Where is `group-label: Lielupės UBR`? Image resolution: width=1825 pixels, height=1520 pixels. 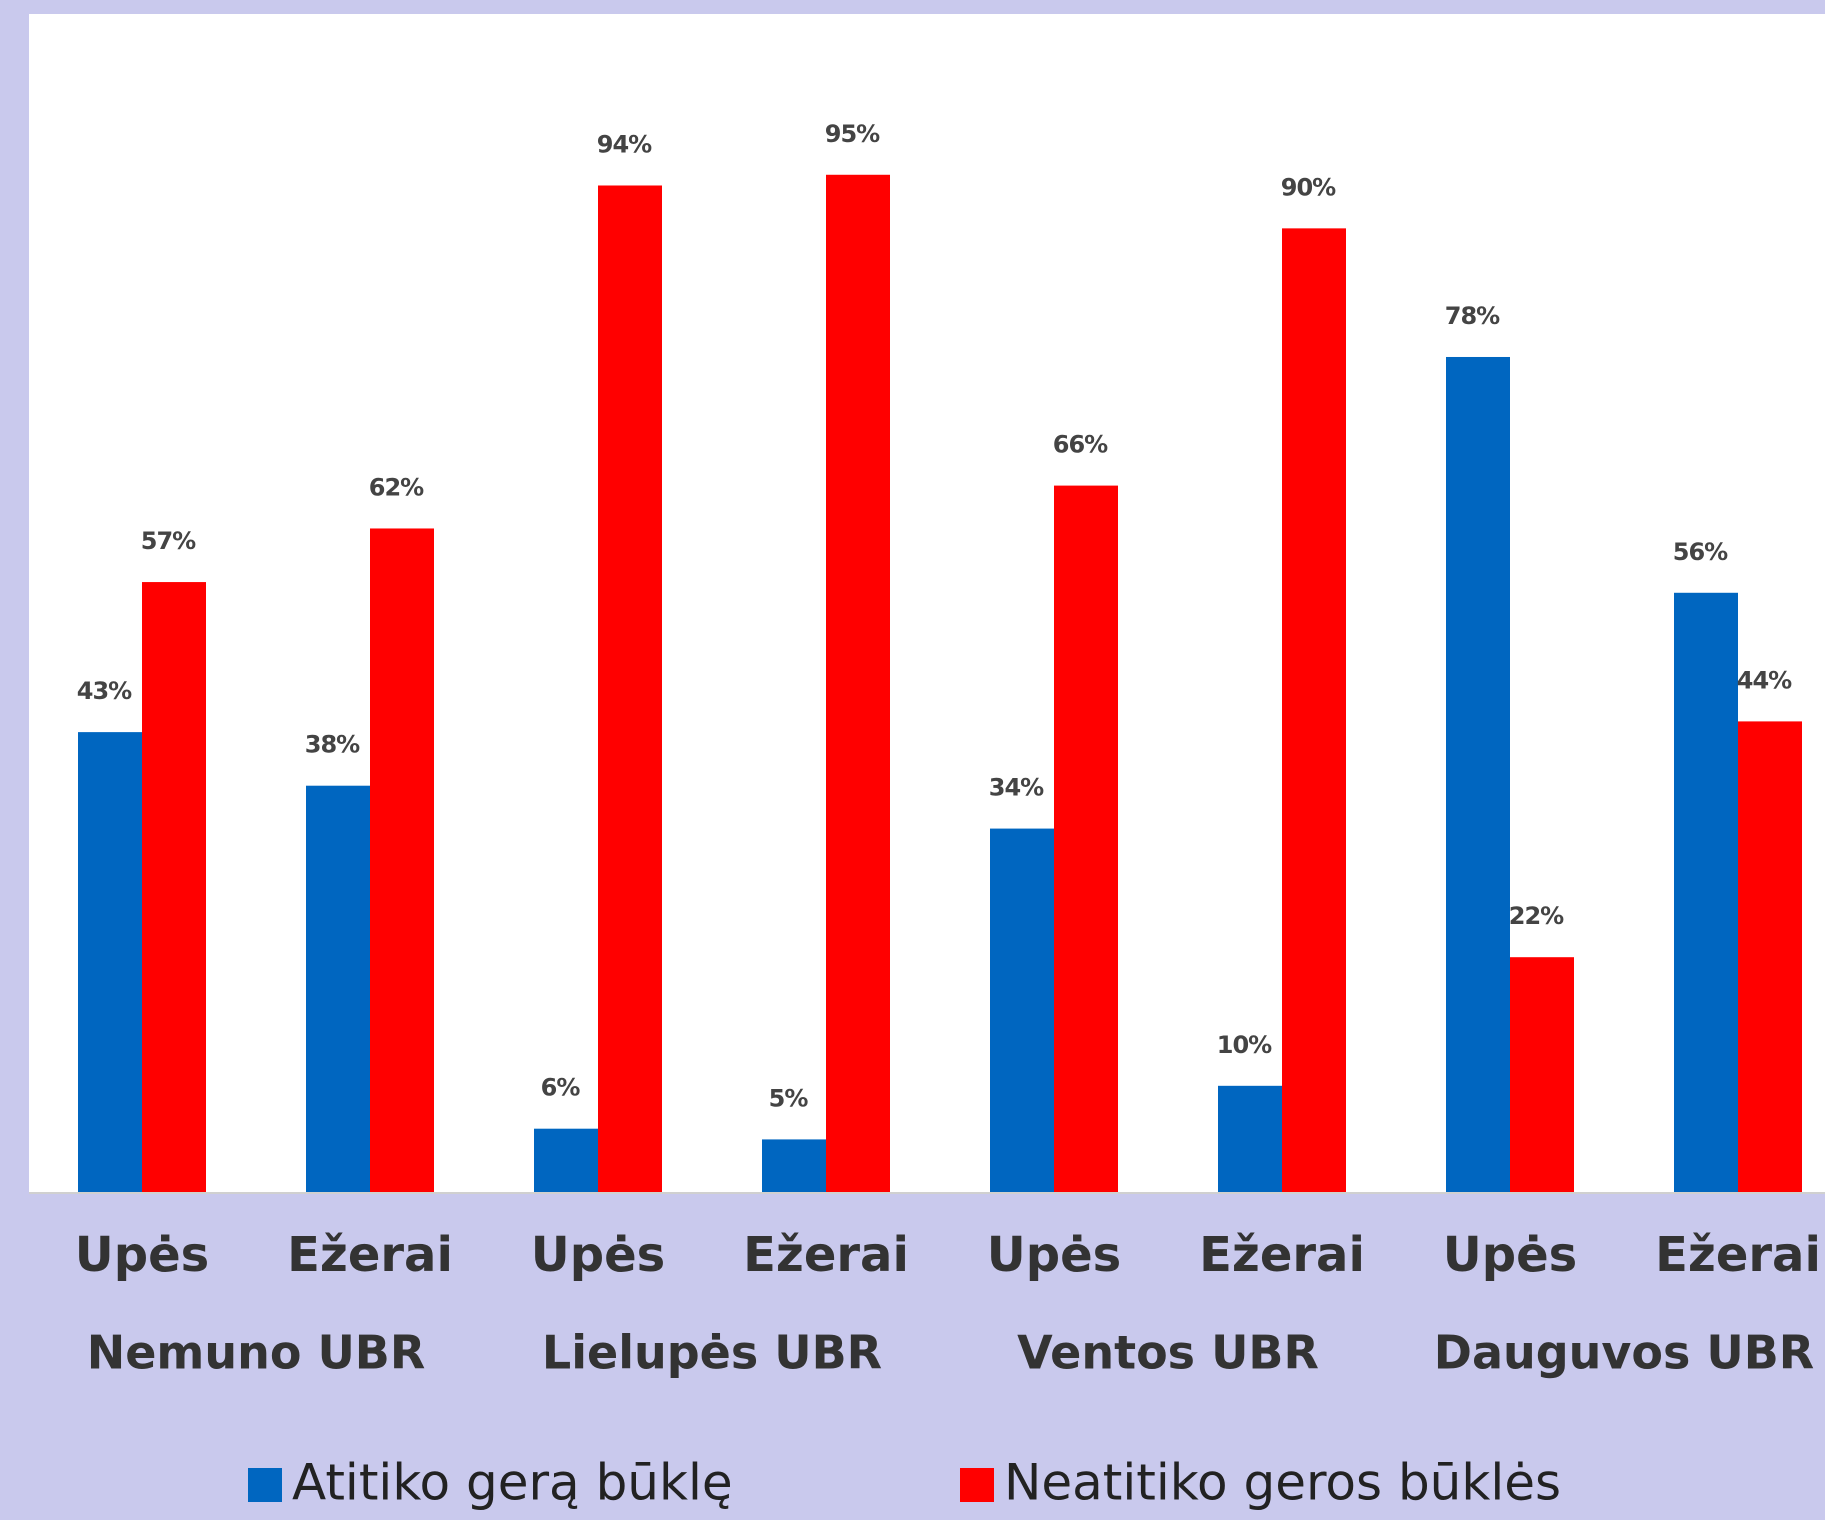 group-label: Lielupės UBR is located at coordinates (712, 1353).